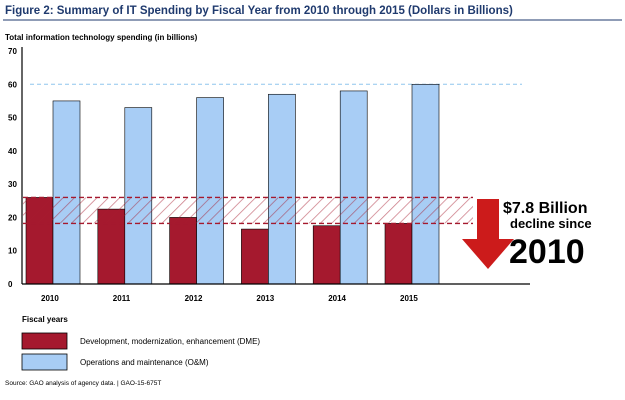  I want to click on y-tick-label: 30, so click(12, 184).